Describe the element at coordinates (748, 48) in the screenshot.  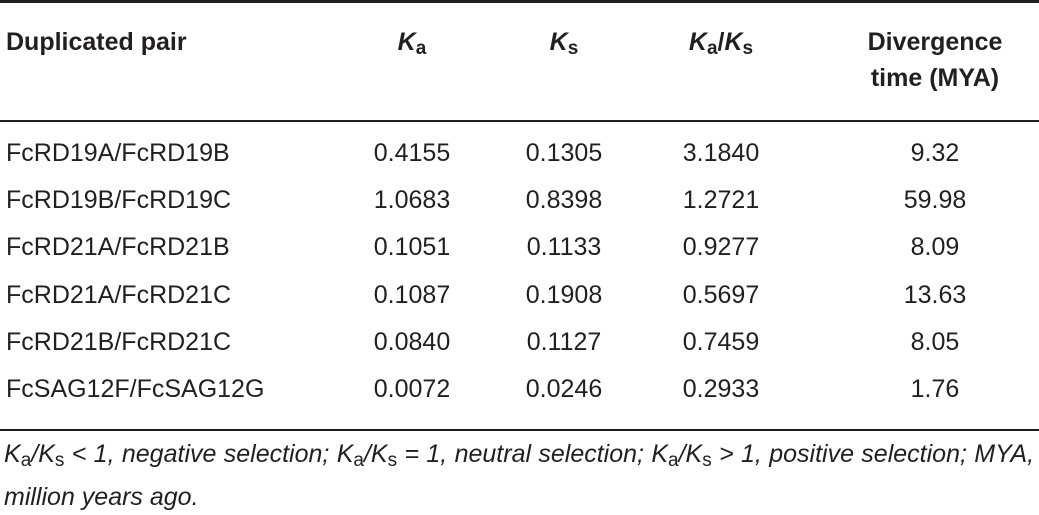
I see `header-kaks-sub2: s` at that location.